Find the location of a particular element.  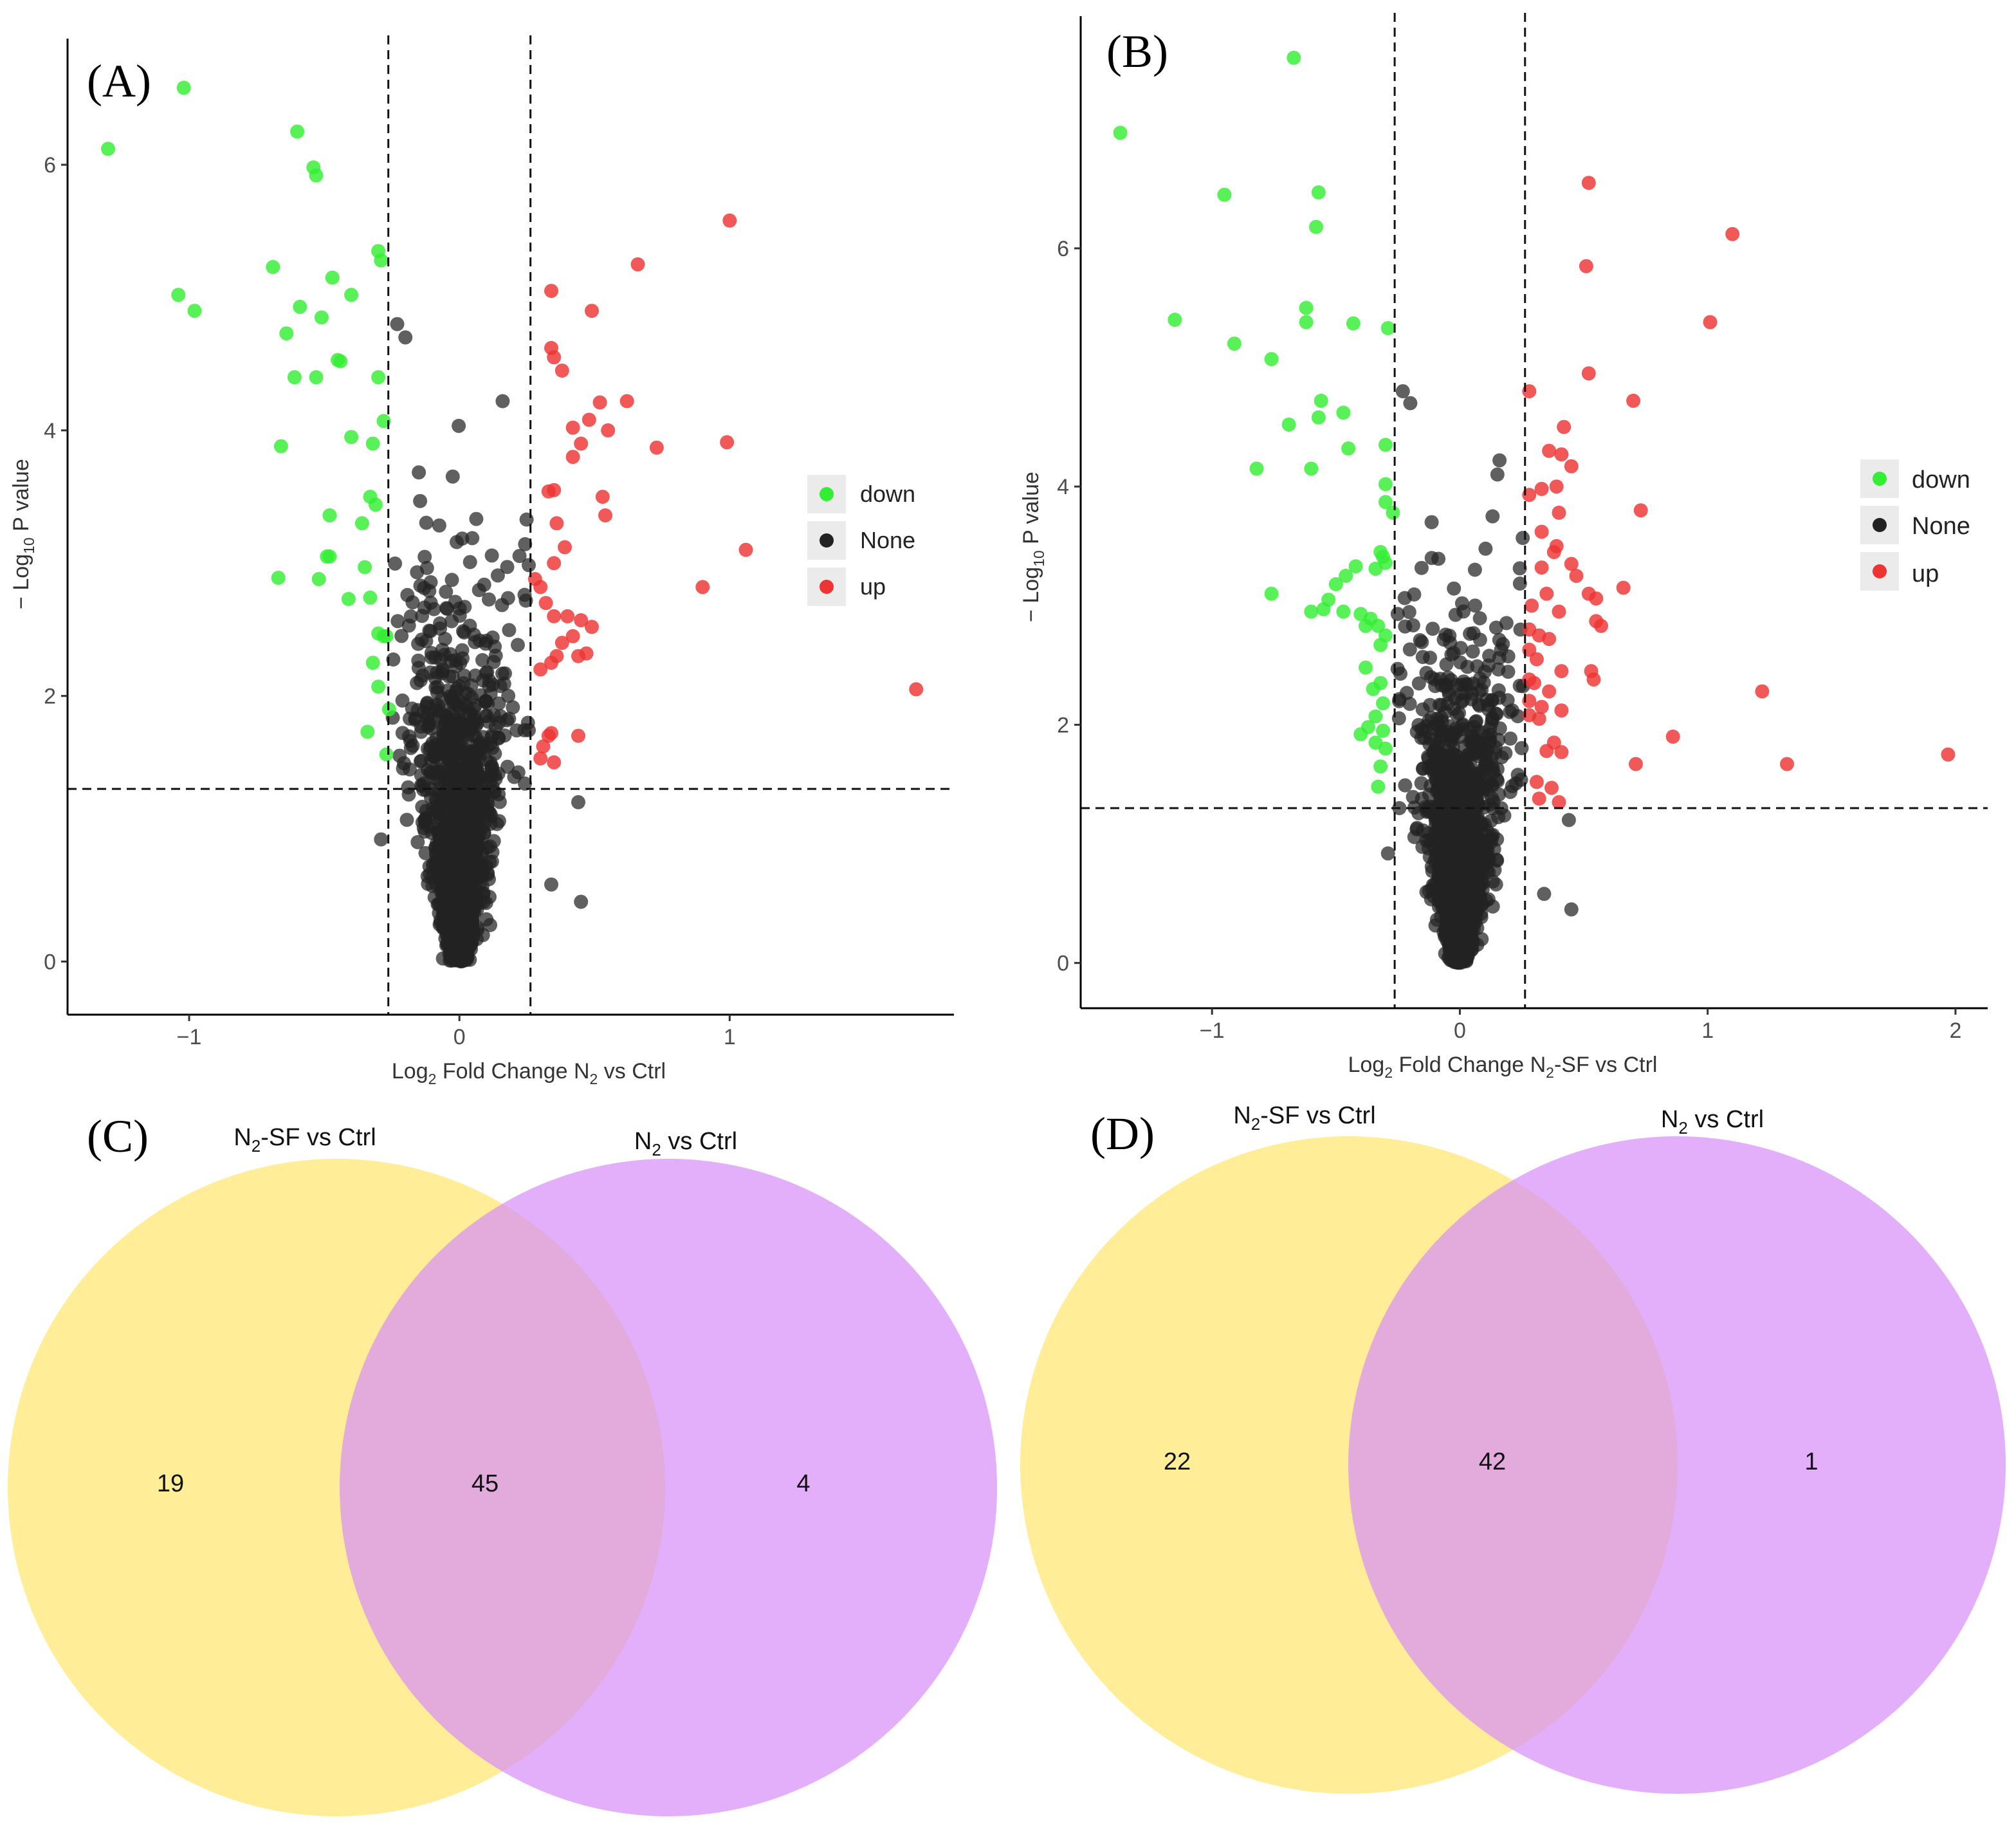

panel-letter-b: (B) is located at coordinates (1137, 52).